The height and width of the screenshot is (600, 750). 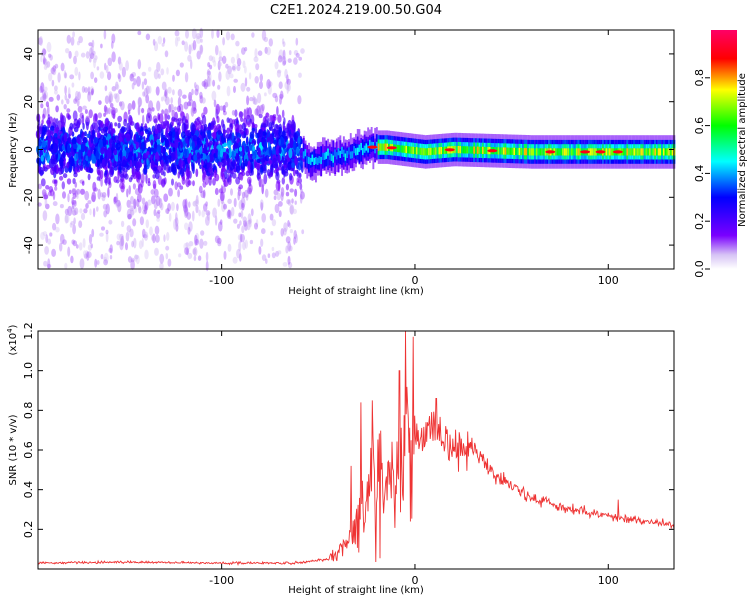 What do you see at coordinates (28, 245) in the screenshot?
I see `y-tick-label: -40` at bounding box center [28, 245].